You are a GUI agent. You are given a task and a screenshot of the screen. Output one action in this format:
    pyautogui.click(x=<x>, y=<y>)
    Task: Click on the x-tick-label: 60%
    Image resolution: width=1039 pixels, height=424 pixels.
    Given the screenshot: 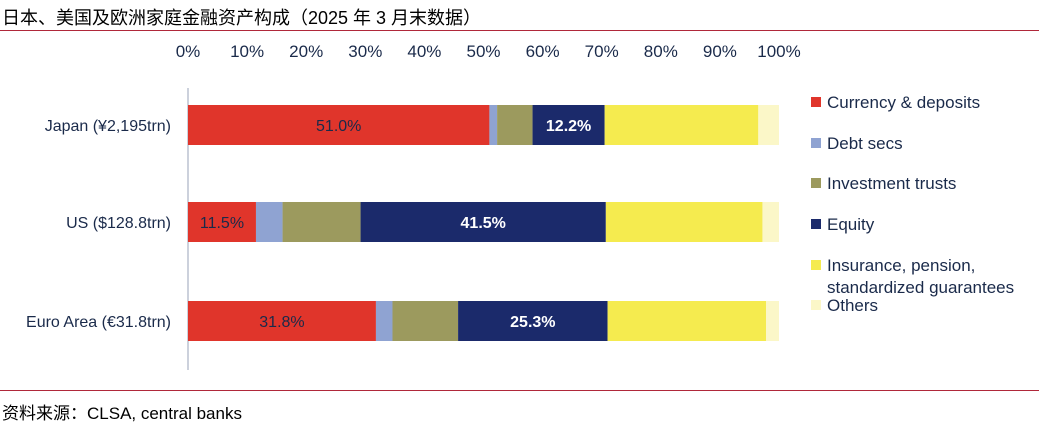 What is the action you would take?
    pyautogui.click(x=543, y=51)
    